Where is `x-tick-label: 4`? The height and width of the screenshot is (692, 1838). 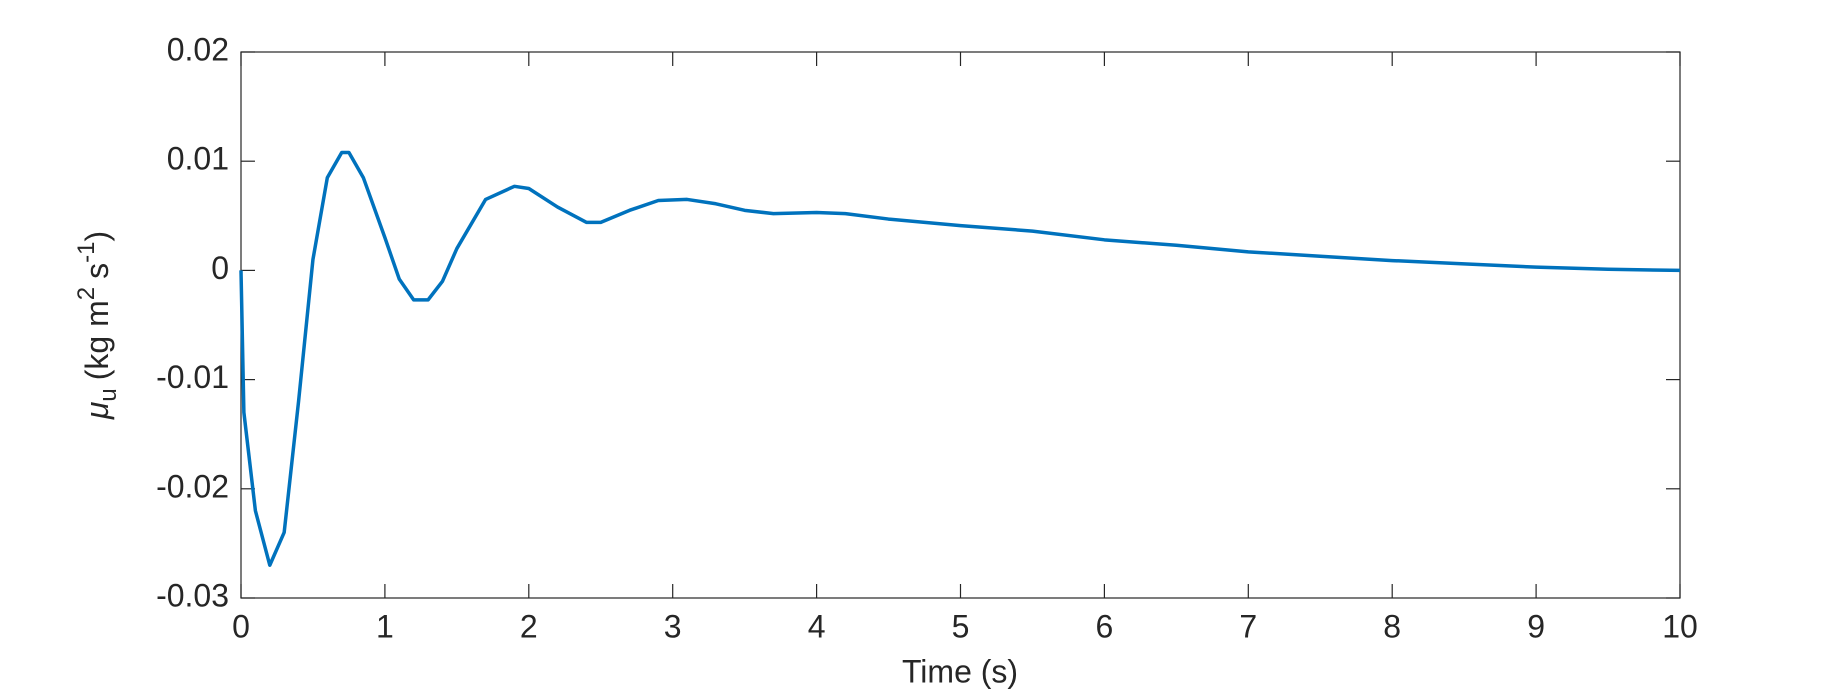 x-tick-label: 4 is located at coordinates (817, 626).